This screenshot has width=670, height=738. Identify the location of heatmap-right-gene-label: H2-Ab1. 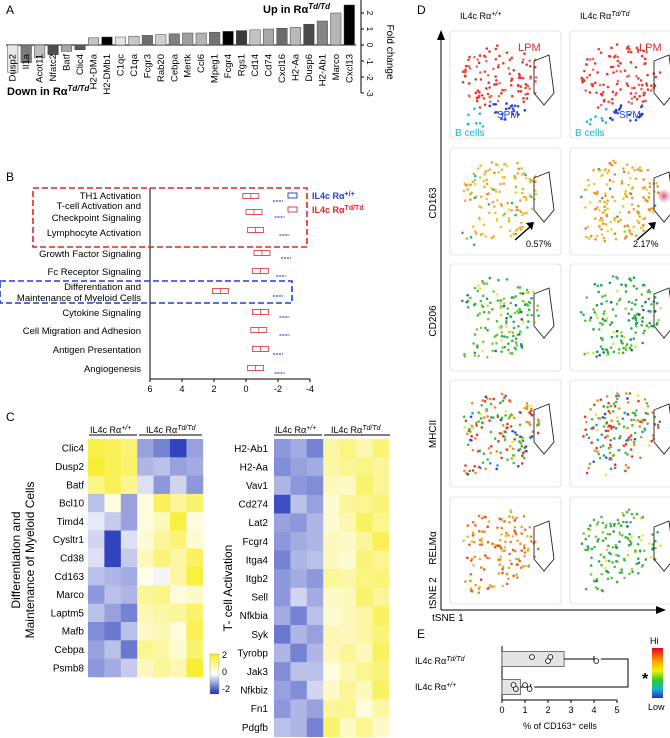
(251, 449).